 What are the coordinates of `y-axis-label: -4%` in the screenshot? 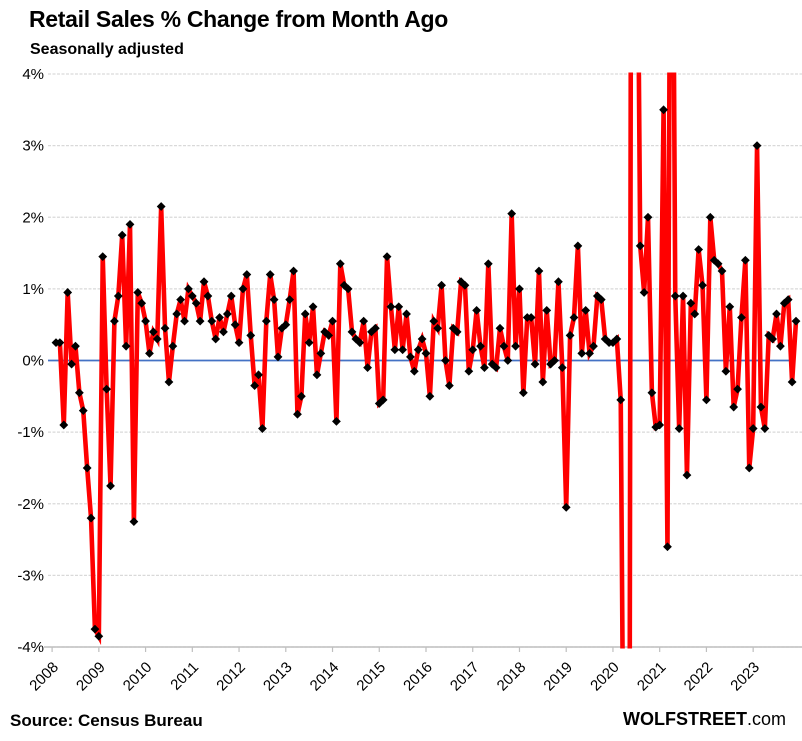 It's located at (30, 647).